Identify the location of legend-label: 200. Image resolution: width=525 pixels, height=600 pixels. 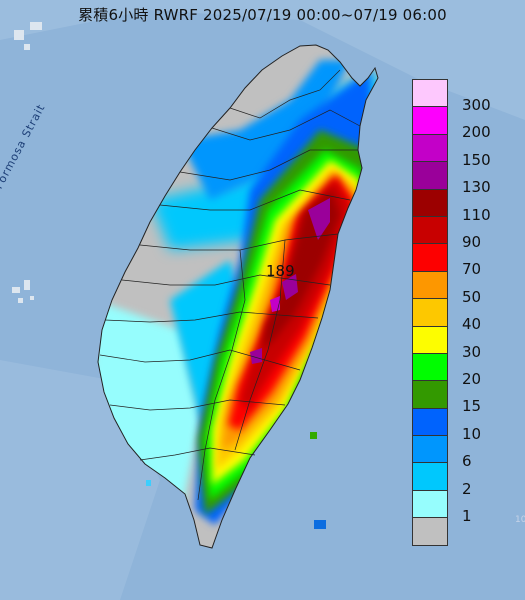
(476, 132).